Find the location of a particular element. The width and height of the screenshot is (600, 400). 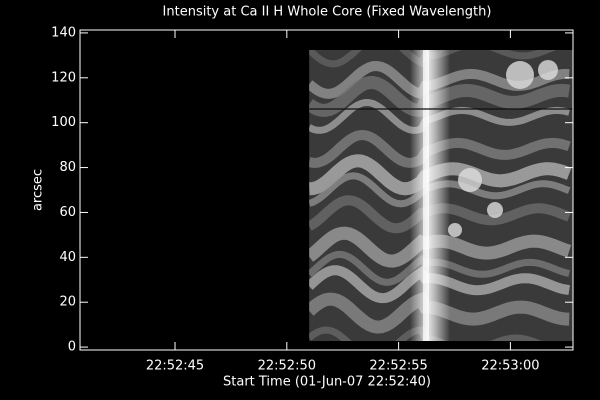

y-tick-label: 140 is located at coordinates (63, 32).